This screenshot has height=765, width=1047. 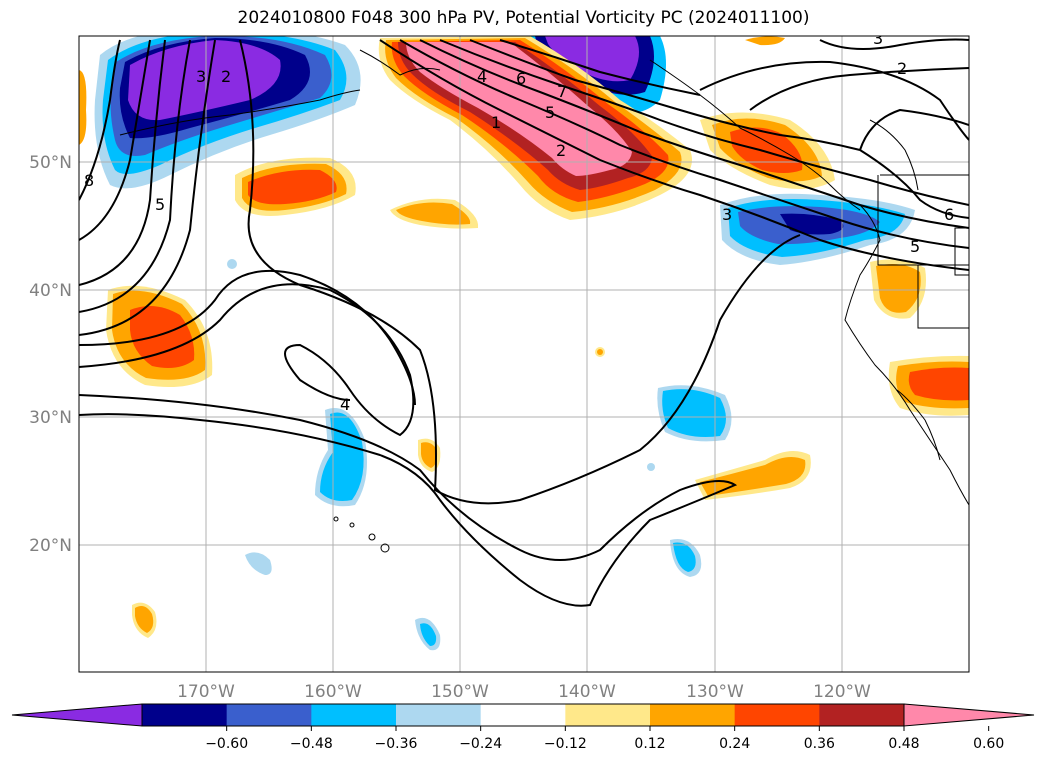 What do you see at coordinates (206, 692) in the screenshot?
I see `longitude-label: 170°W` at bounding box center [206, 692].